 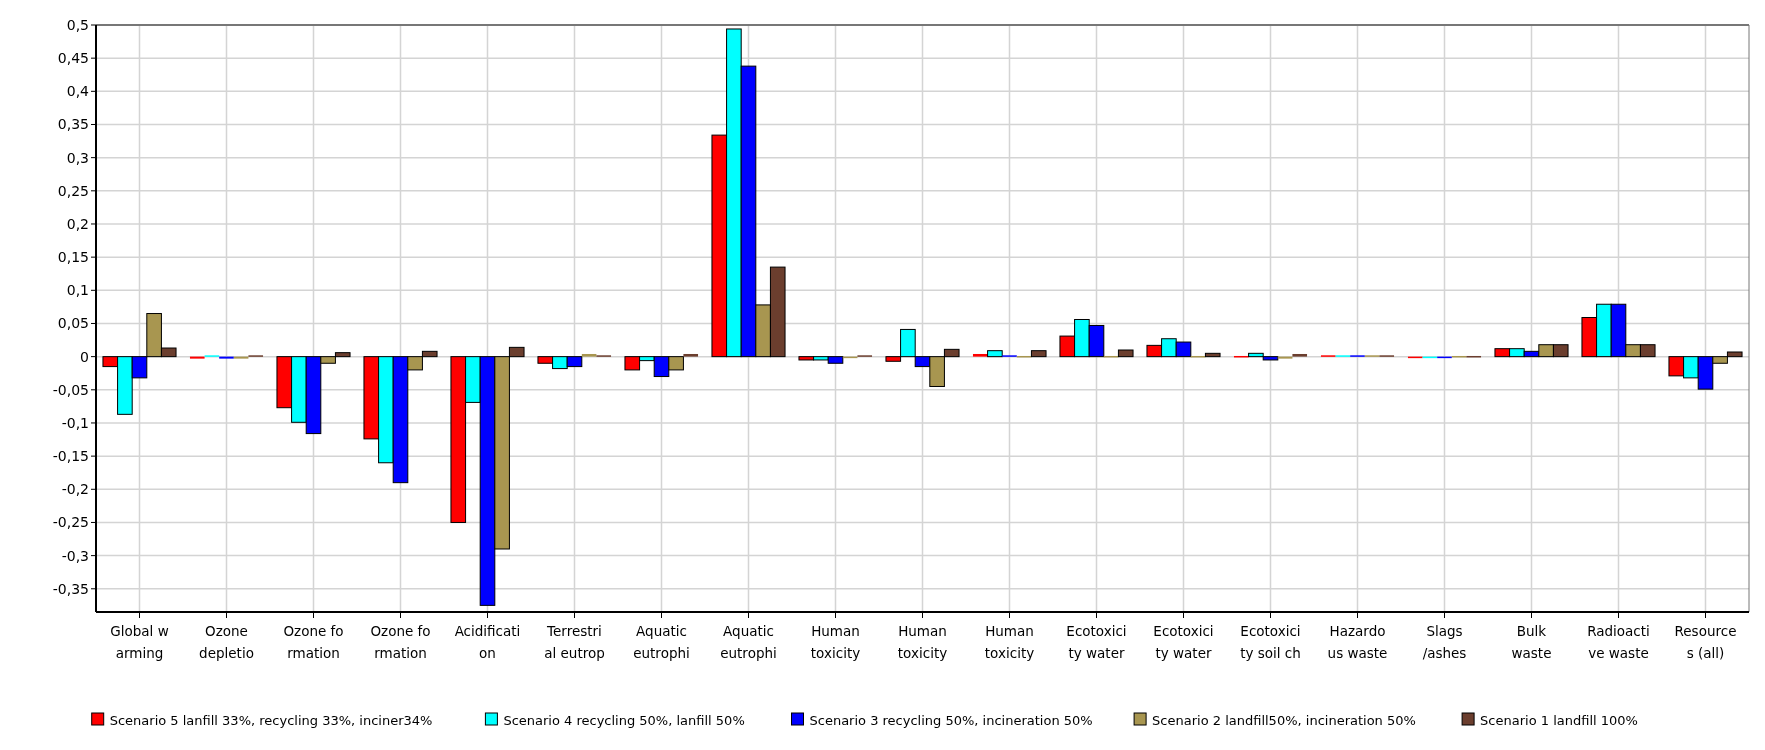 I want to click on x-tick-label: Bulk waste, so click(x=1531, y=642).